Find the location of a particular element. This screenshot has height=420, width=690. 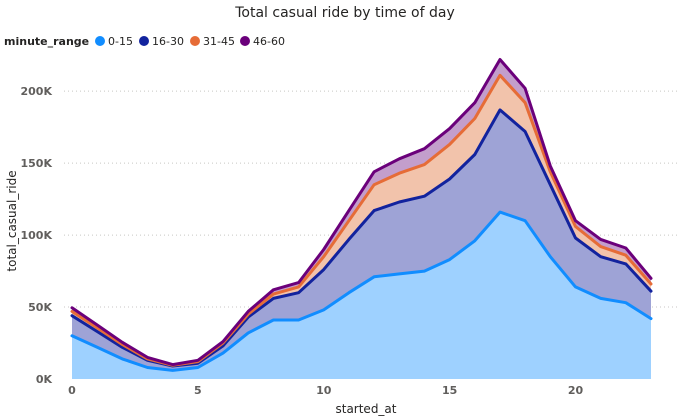

legend-item-16-30: 16-30 is located at coordinates (161, 41).